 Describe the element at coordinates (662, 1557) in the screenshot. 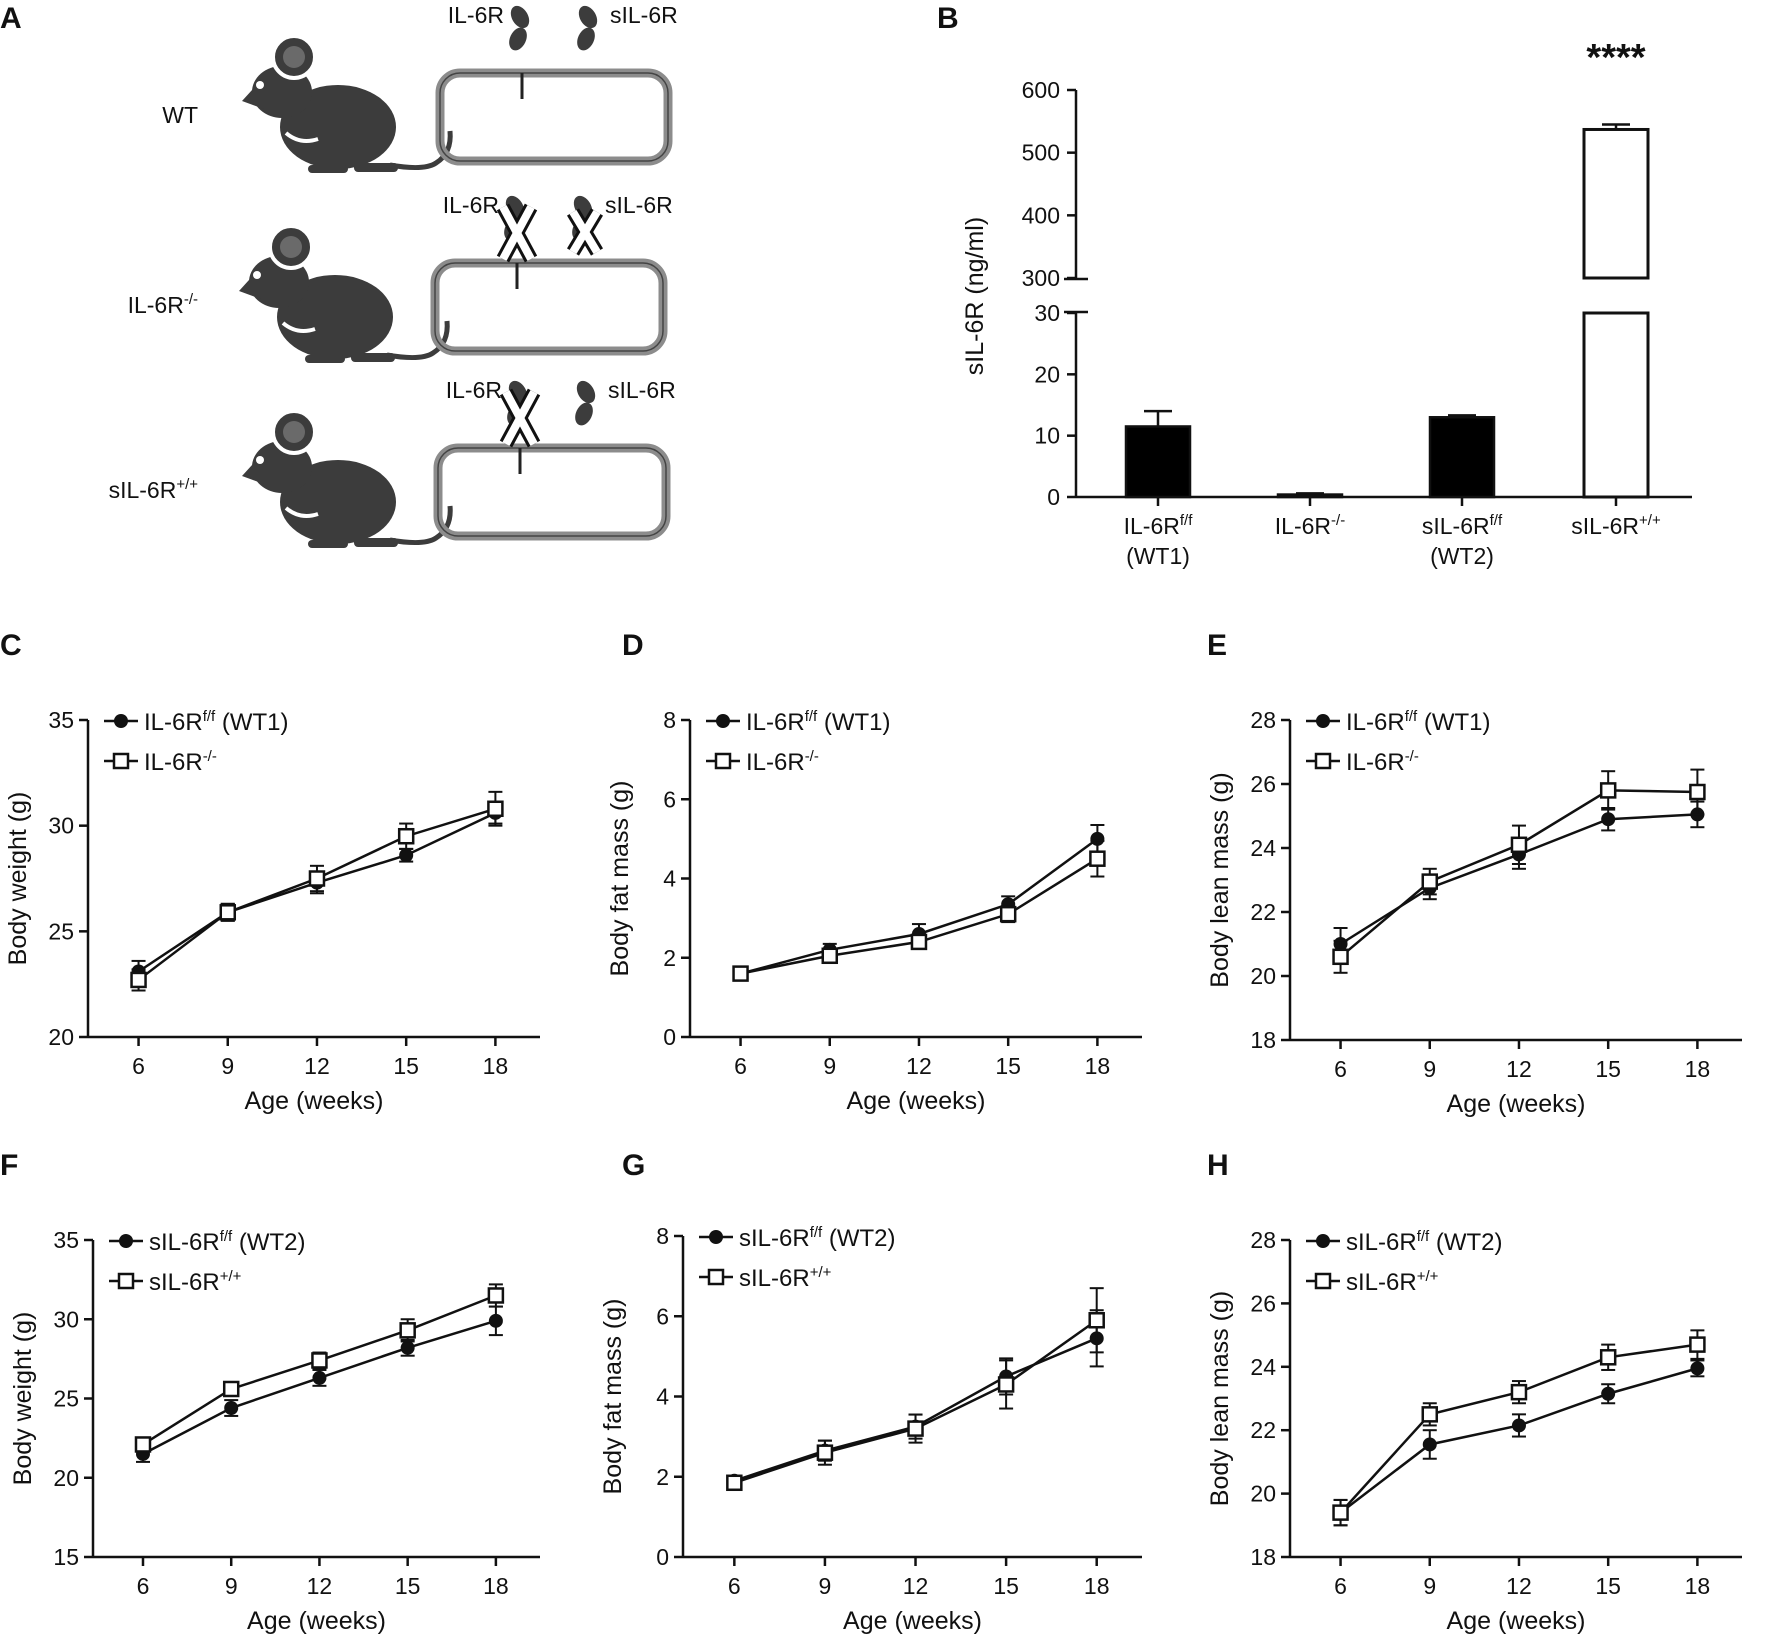

I see `y-tick-label: 0` at that location.